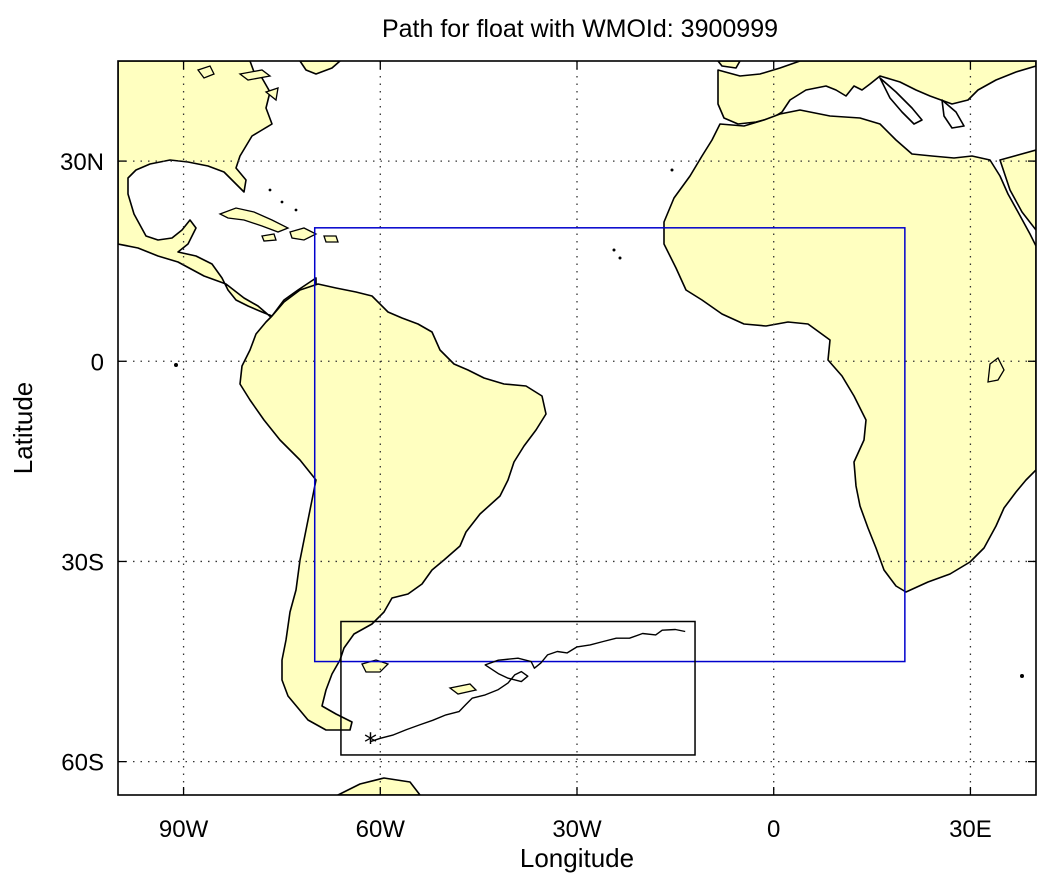 This screenshot has height=881, width=1054. Describe the element at coordinates (82, 763) in the screenshot. I see `y-tick-label: 60S` at that location.